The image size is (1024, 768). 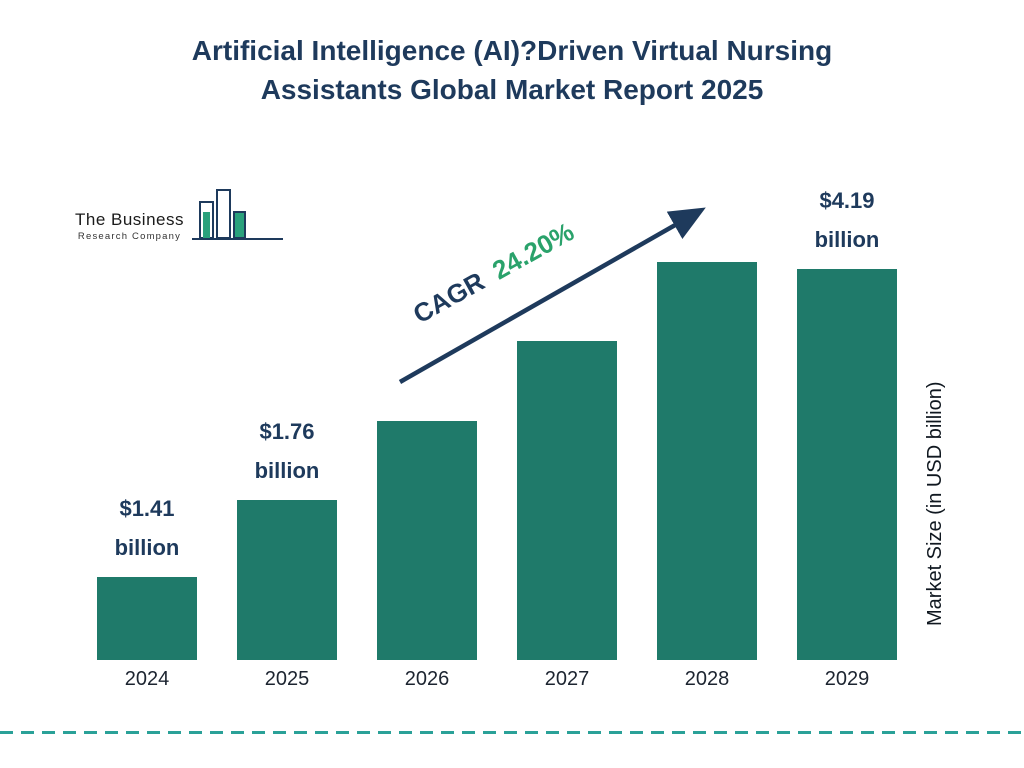 I want to click on title-line-2: Assistants Global Market Report 2025, so click(x=512, y=89).